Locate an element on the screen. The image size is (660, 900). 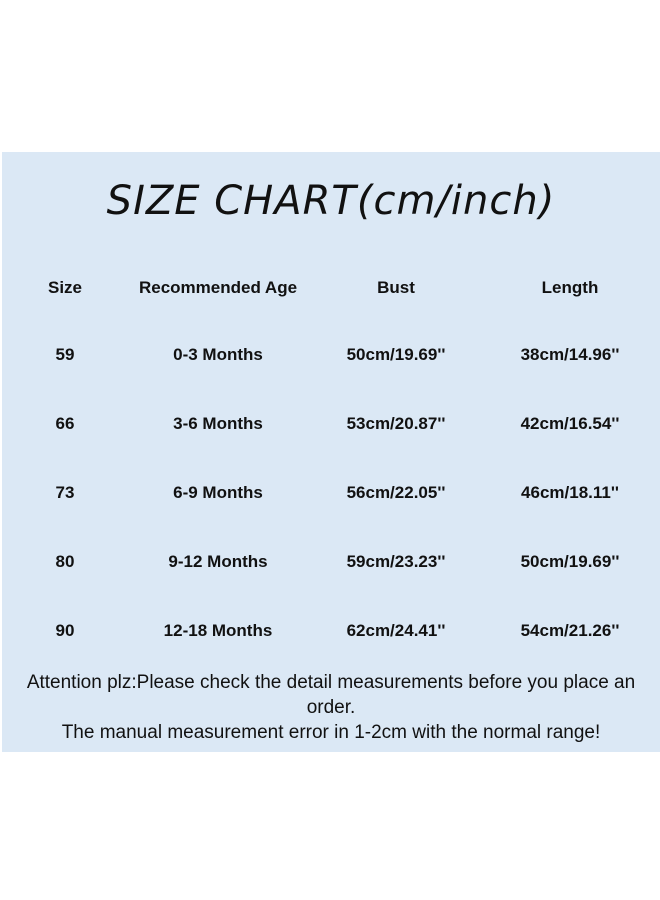
cell-age: 9-12 Months is located at coordinates (218, 561).